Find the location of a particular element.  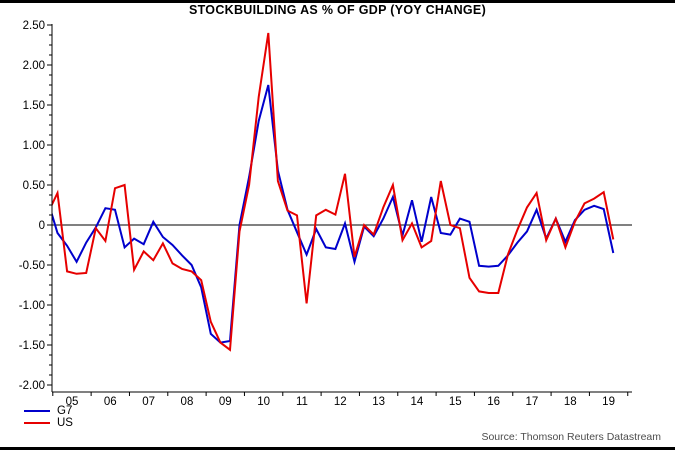

svg-text: 12 is located at coordinates (340, 402).